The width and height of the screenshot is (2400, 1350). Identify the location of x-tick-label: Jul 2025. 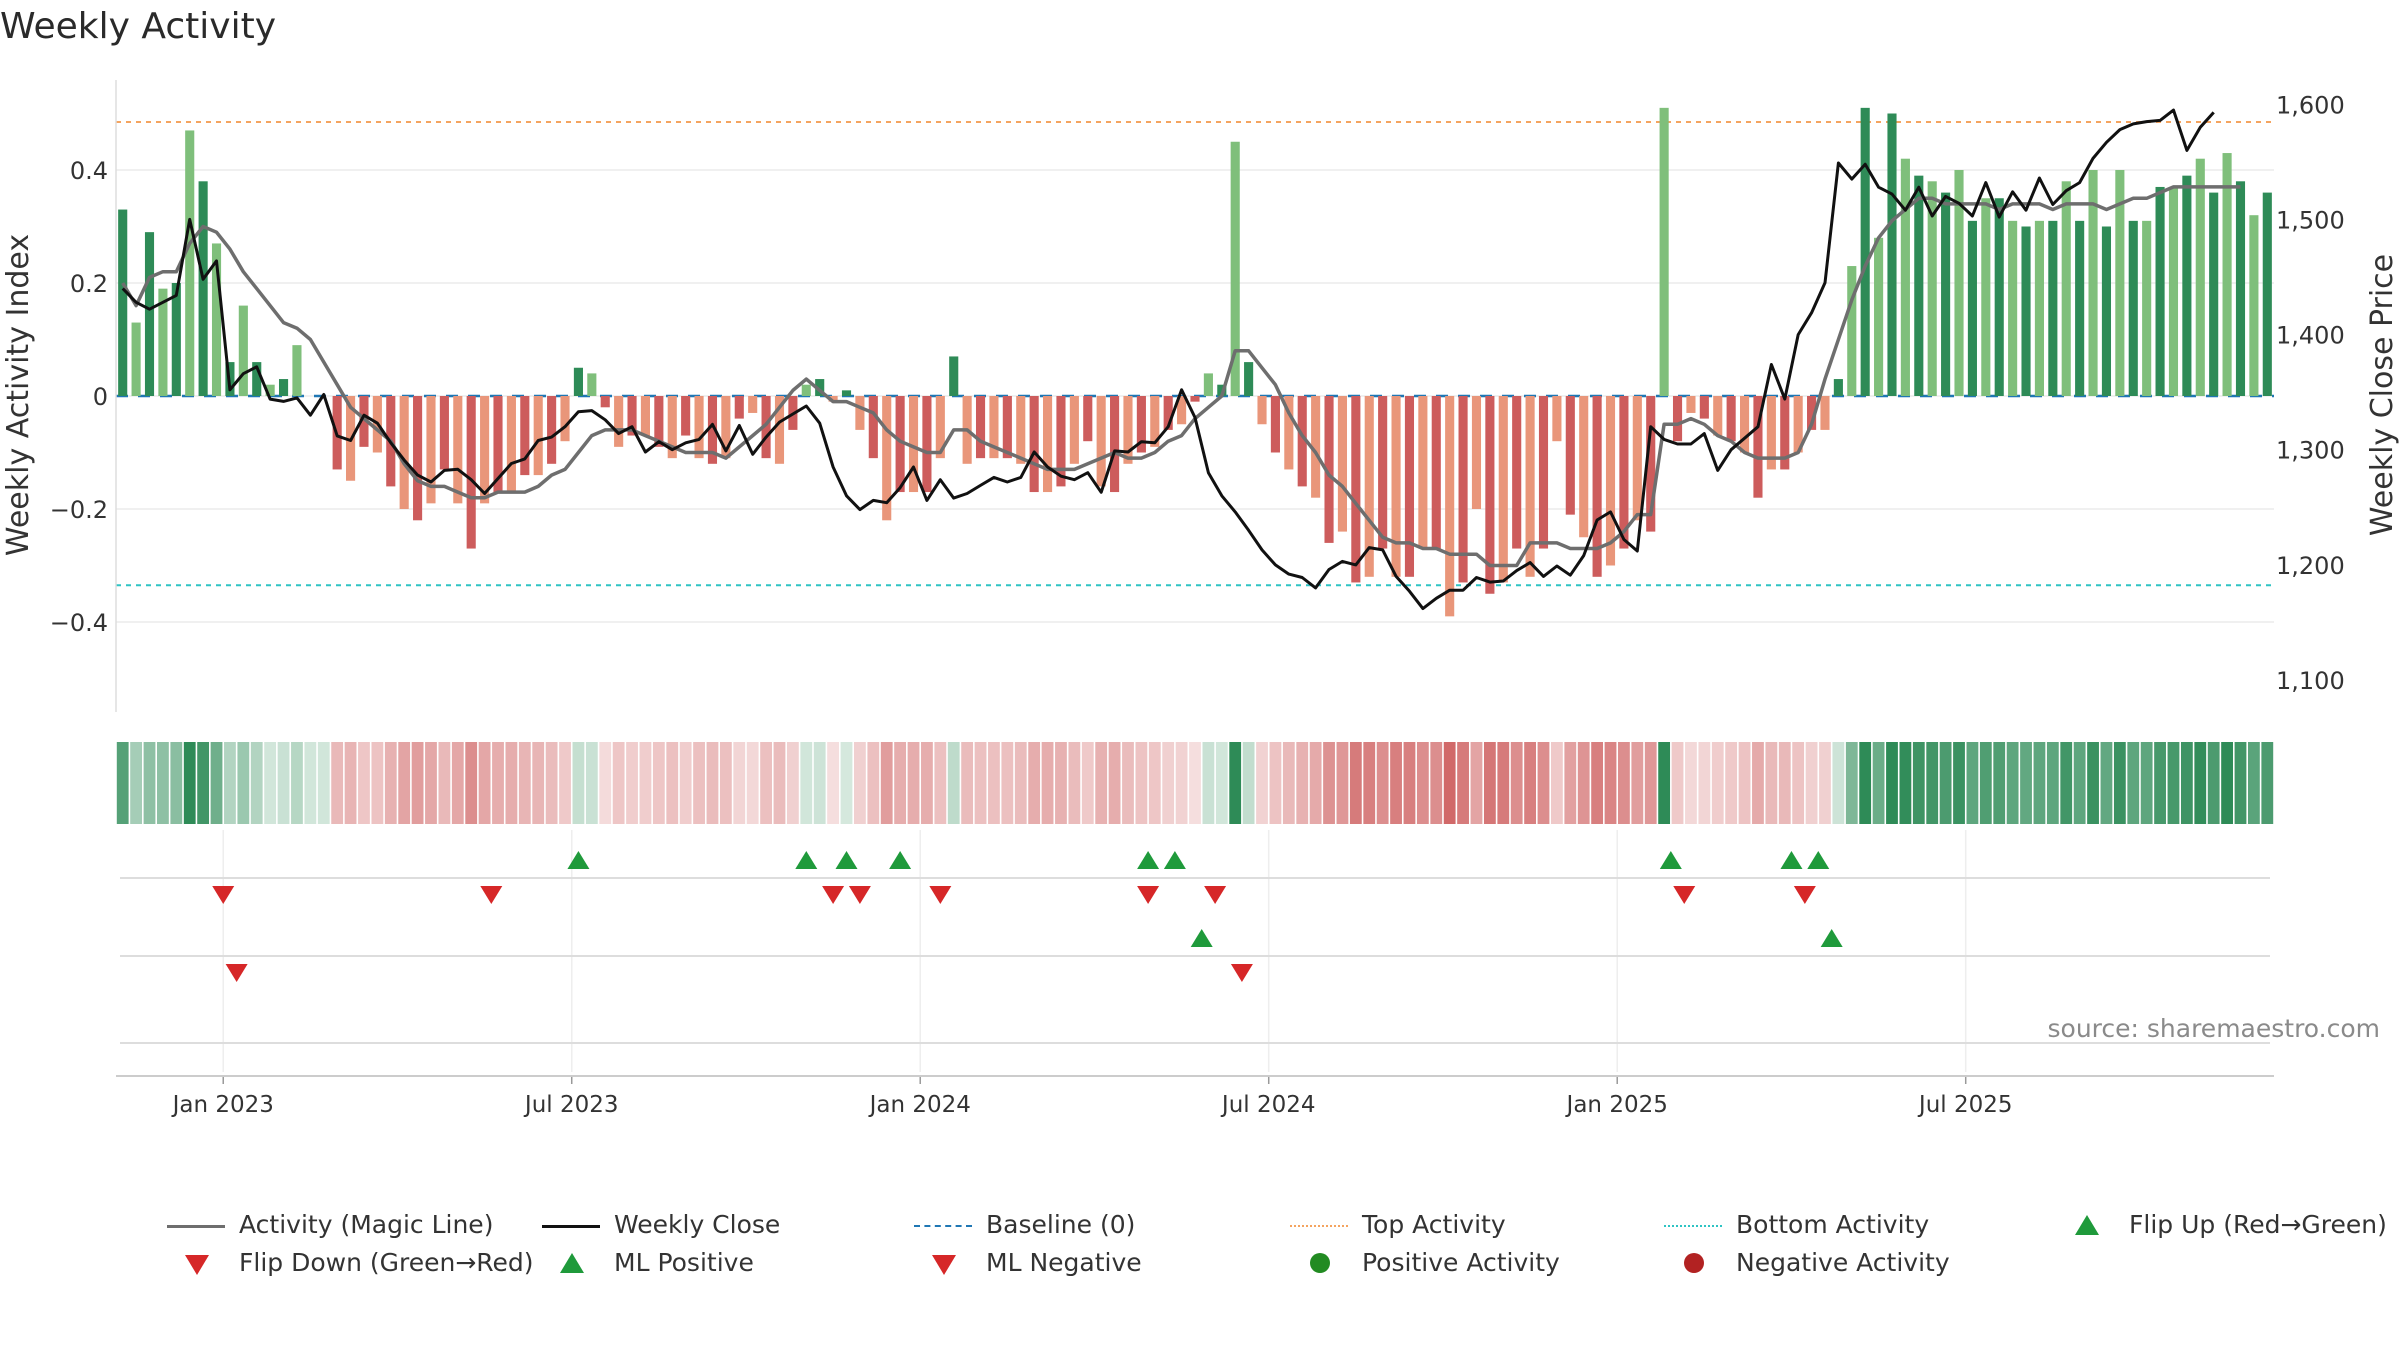
(1965, 1105).